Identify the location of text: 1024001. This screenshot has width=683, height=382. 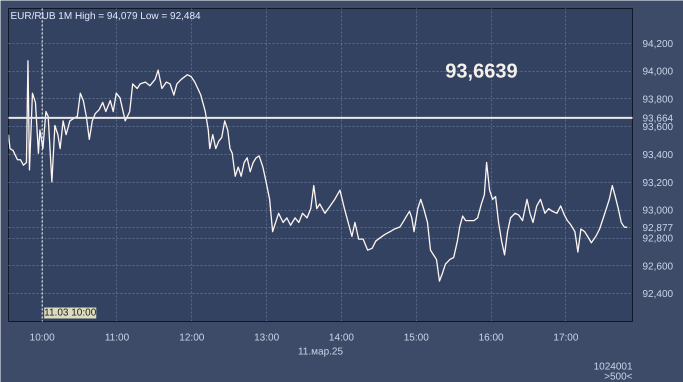
(613, 367).